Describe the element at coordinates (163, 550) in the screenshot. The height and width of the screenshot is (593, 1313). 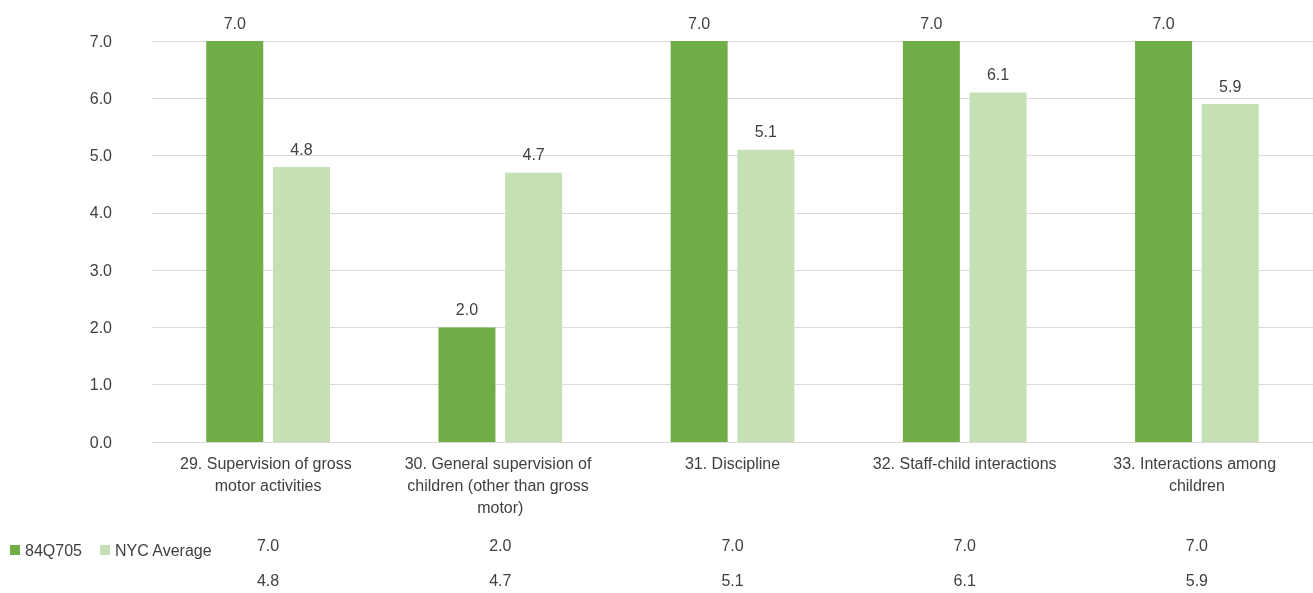
I see `legend-label: NYC Average` at that location.